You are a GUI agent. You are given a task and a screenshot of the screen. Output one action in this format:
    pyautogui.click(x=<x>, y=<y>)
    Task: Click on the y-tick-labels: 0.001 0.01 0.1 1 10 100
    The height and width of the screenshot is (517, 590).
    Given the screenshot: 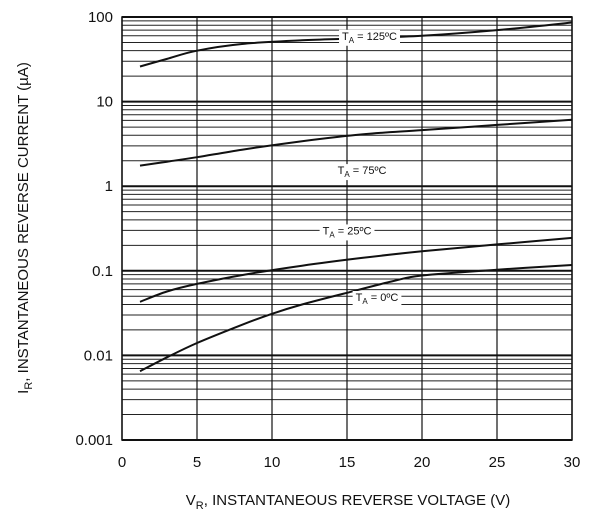 What is the action you would take?
    pyautogui.click(x=94, y=229)
    